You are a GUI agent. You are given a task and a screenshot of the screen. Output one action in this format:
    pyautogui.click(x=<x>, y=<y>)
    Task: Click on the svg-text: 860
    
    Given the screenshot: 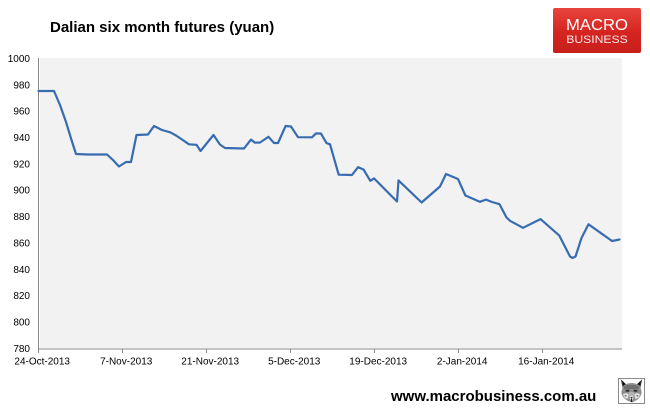 What is the action you would take?
    pyautogui.click(x=21, y=243)
    